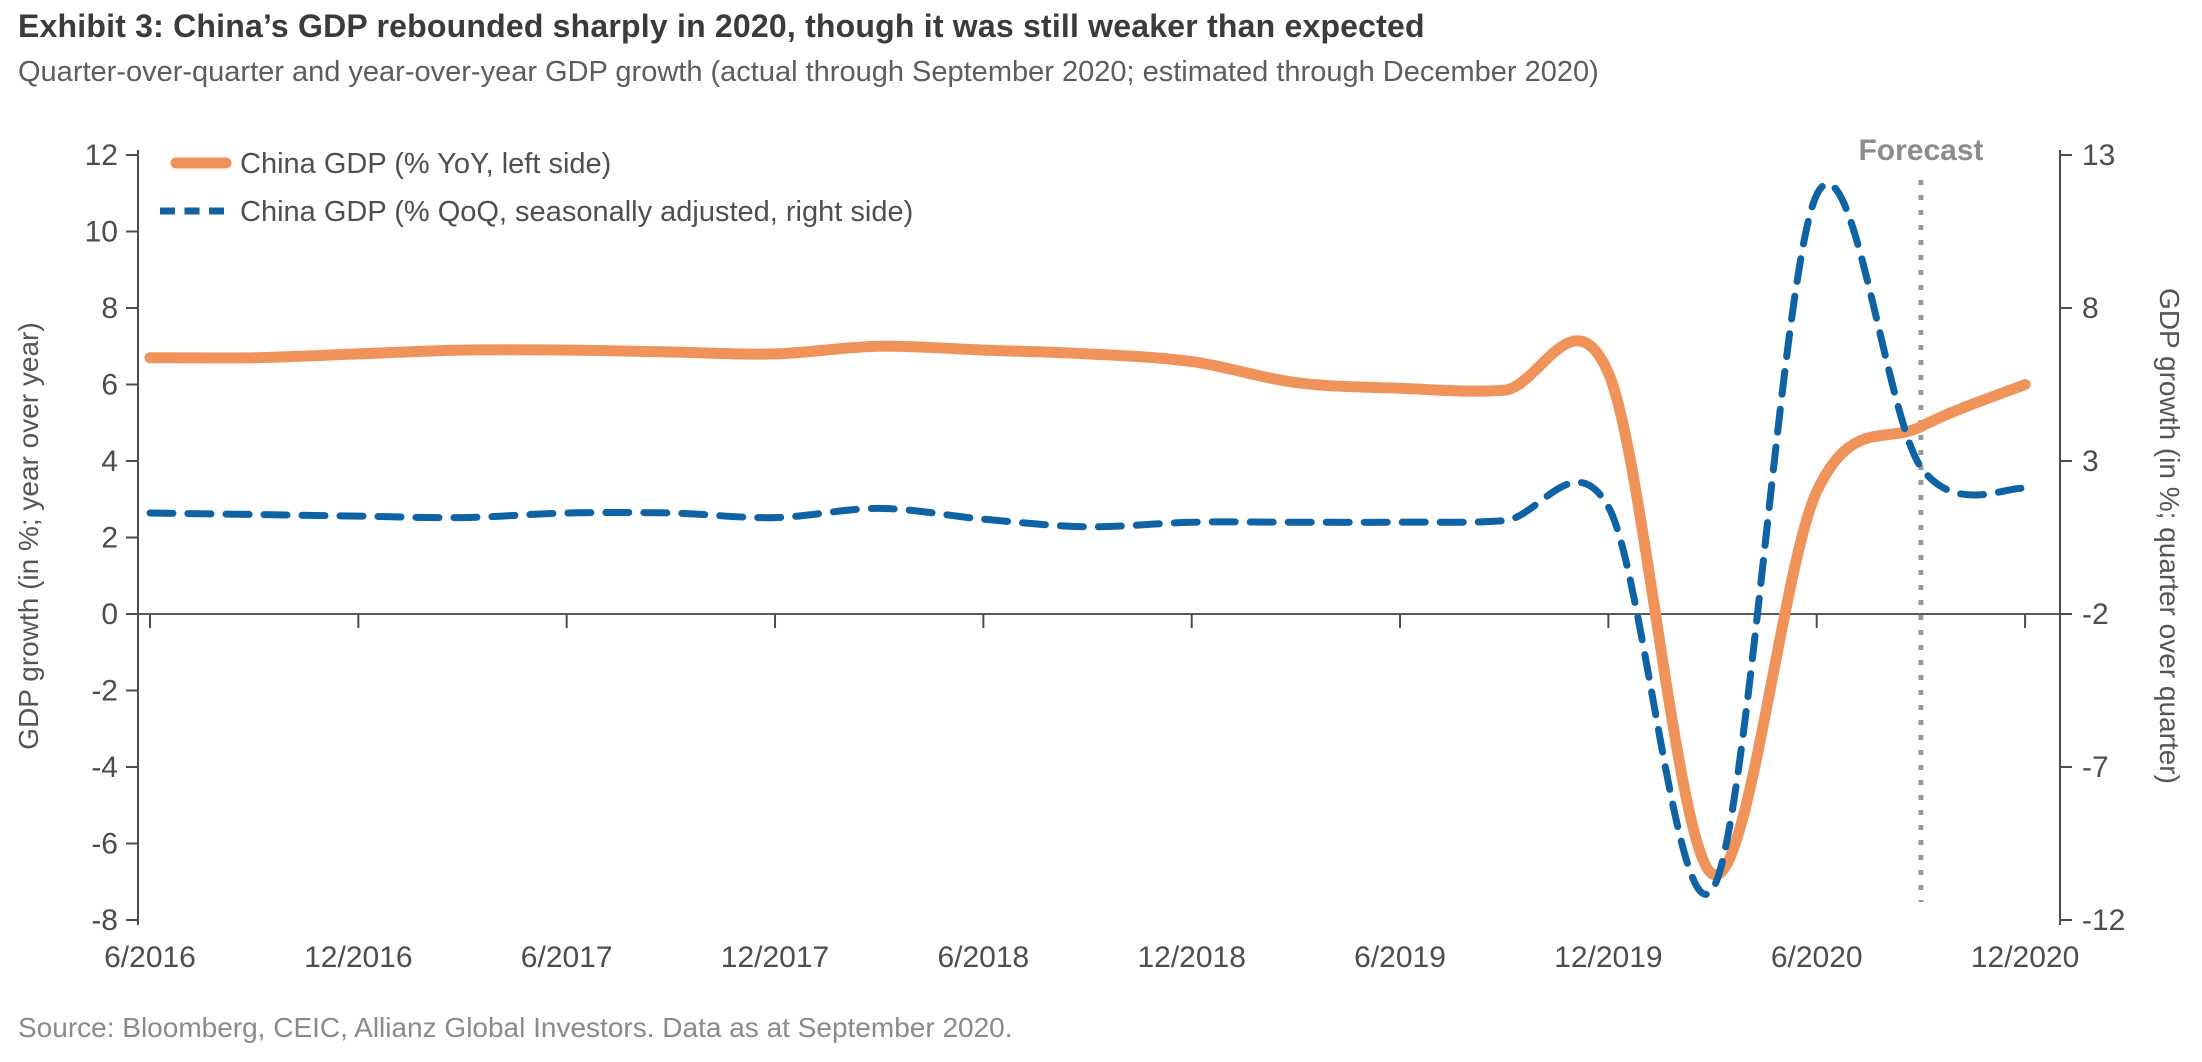 The height and width of the screenshot is (1062, 2202). What do you see at coordinates (775, 957) in the screenshot?
I see `x-axis-tick-label: 12/2017` at bounding box center [775, 957].